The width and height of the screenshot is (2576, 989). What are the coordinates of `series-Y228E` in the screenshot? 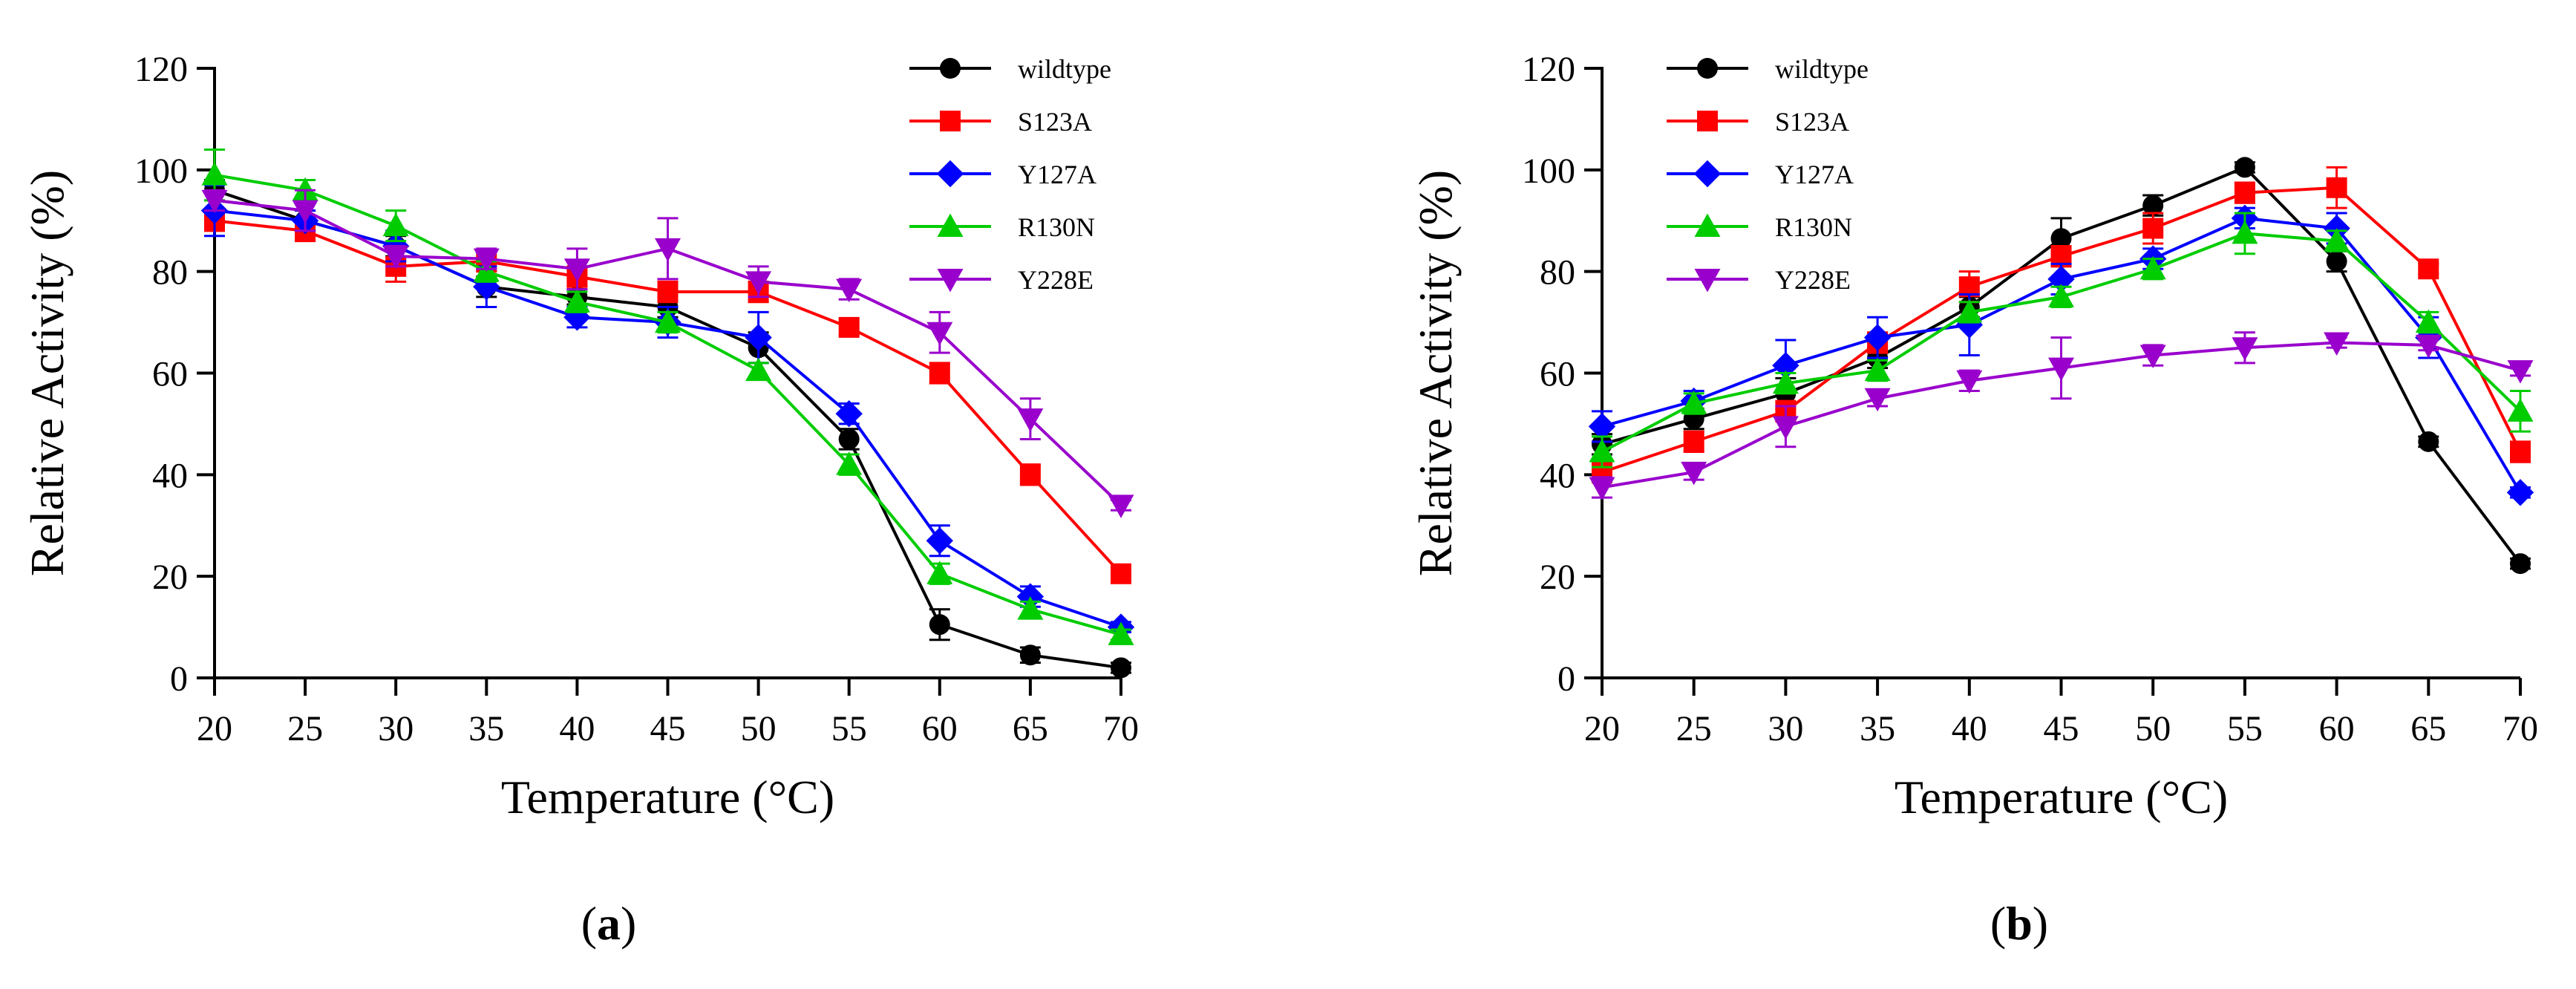 It's located at (667, 353).